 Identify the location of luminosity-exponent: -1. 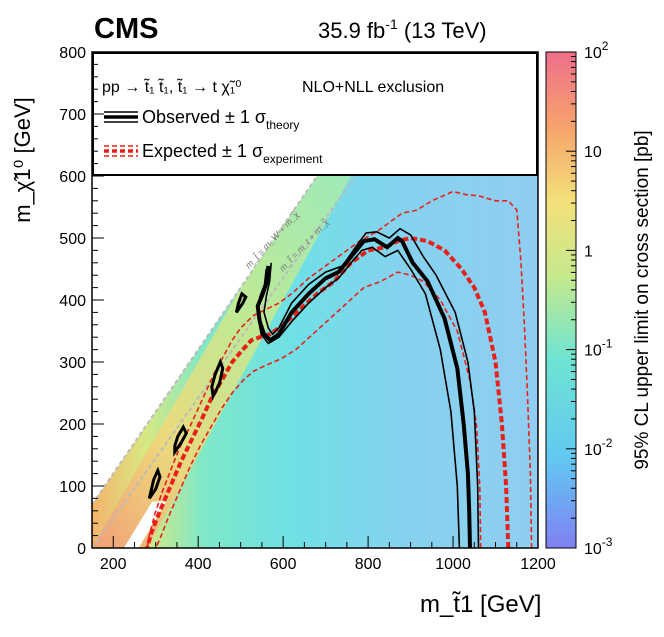
(391, 24).